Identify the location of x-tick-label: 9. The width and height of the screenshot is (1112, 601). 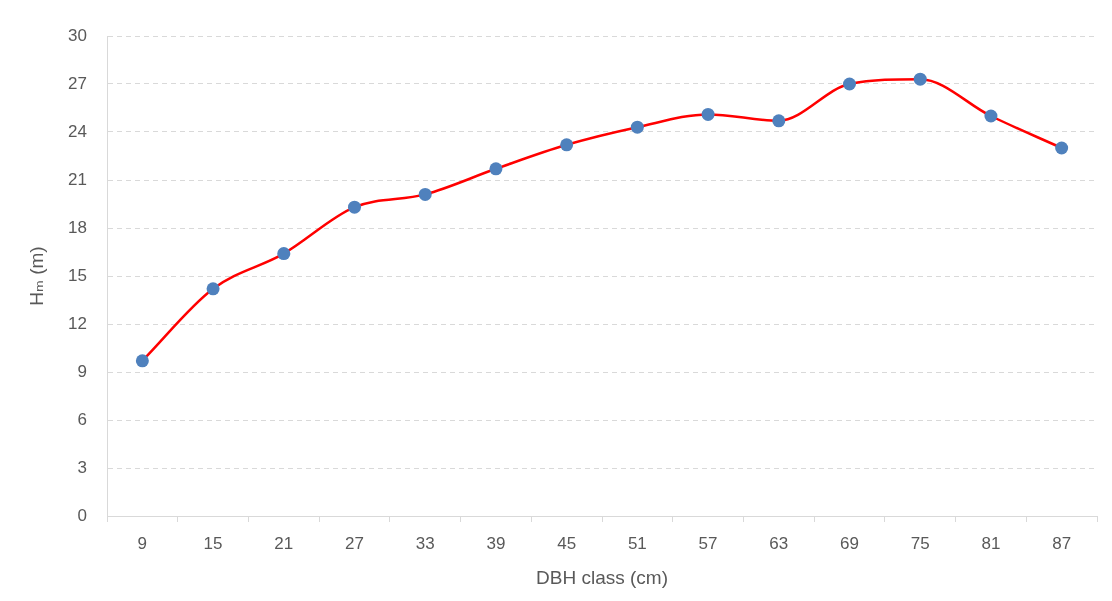
(142, 543).